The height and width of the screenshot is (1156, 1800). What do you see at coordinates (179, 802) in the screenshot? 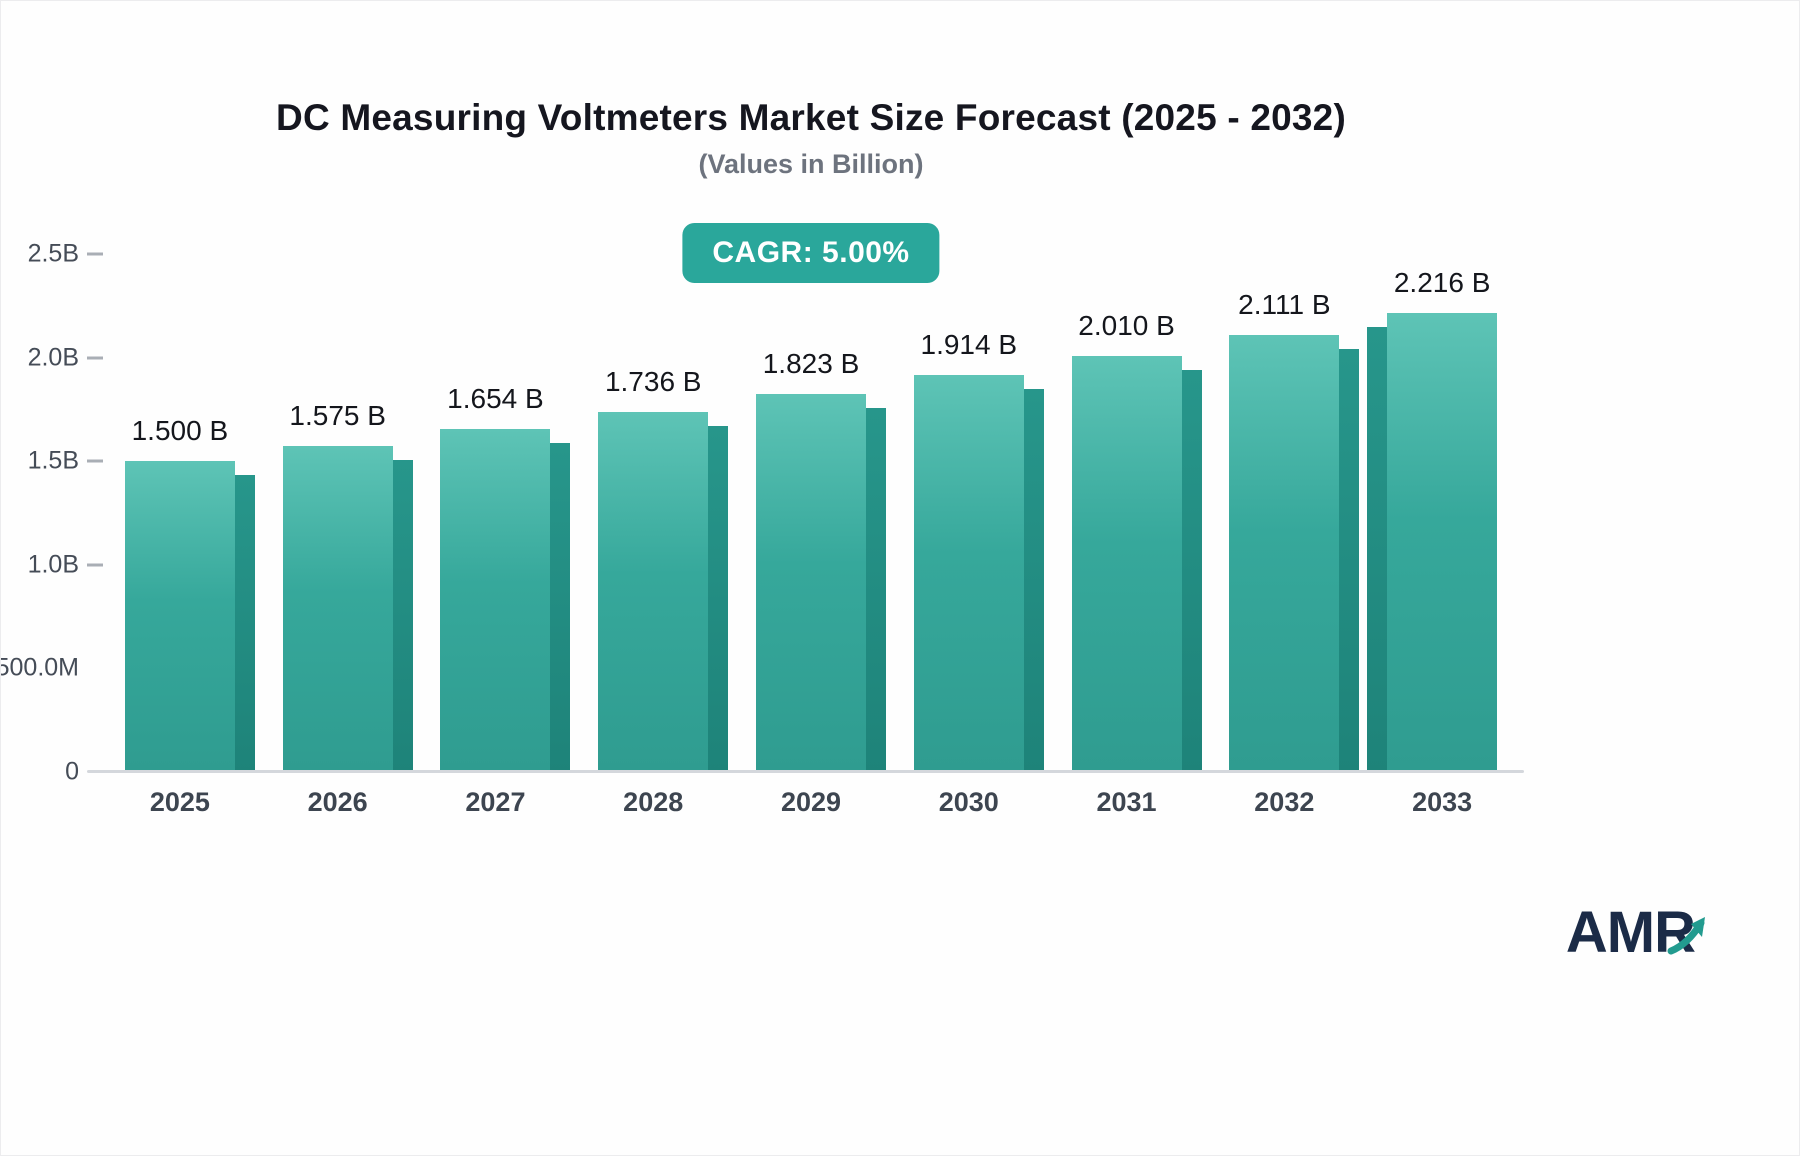
I see `x-axis-label-2025: 2025` at bounding box center [179, 802].